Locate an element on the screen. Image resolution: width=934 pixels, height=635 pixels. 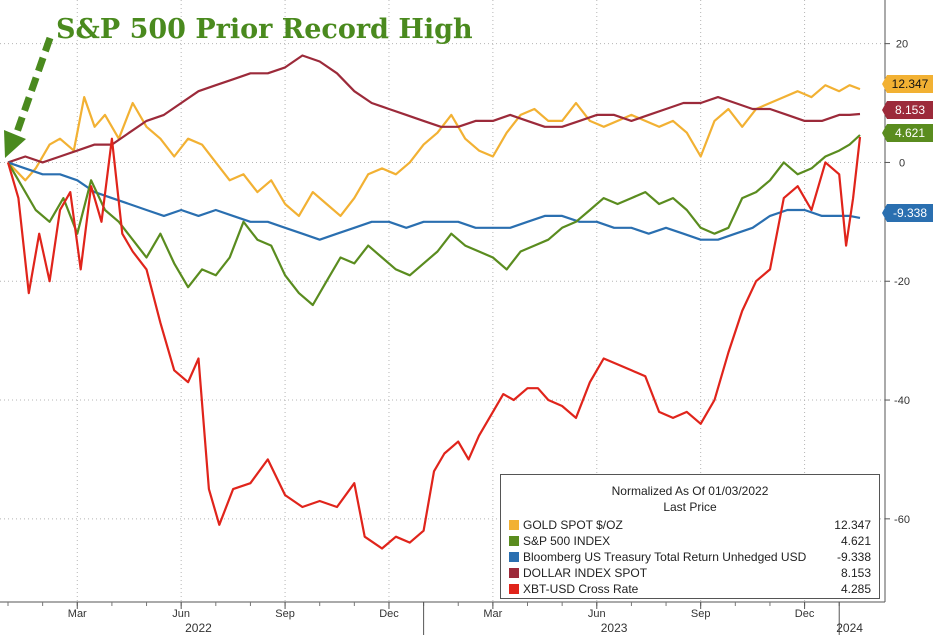
legend-series-value: 4.285 is located at coordinates (855, 589).